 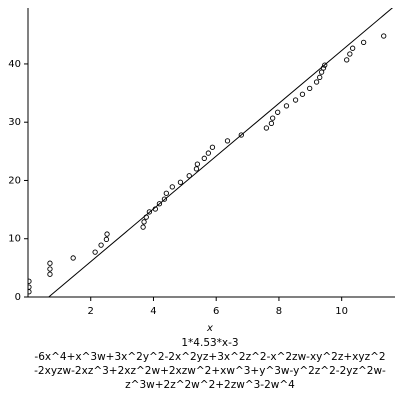 I want to click on x-tick-label: 2, so click(x=91, y=311).